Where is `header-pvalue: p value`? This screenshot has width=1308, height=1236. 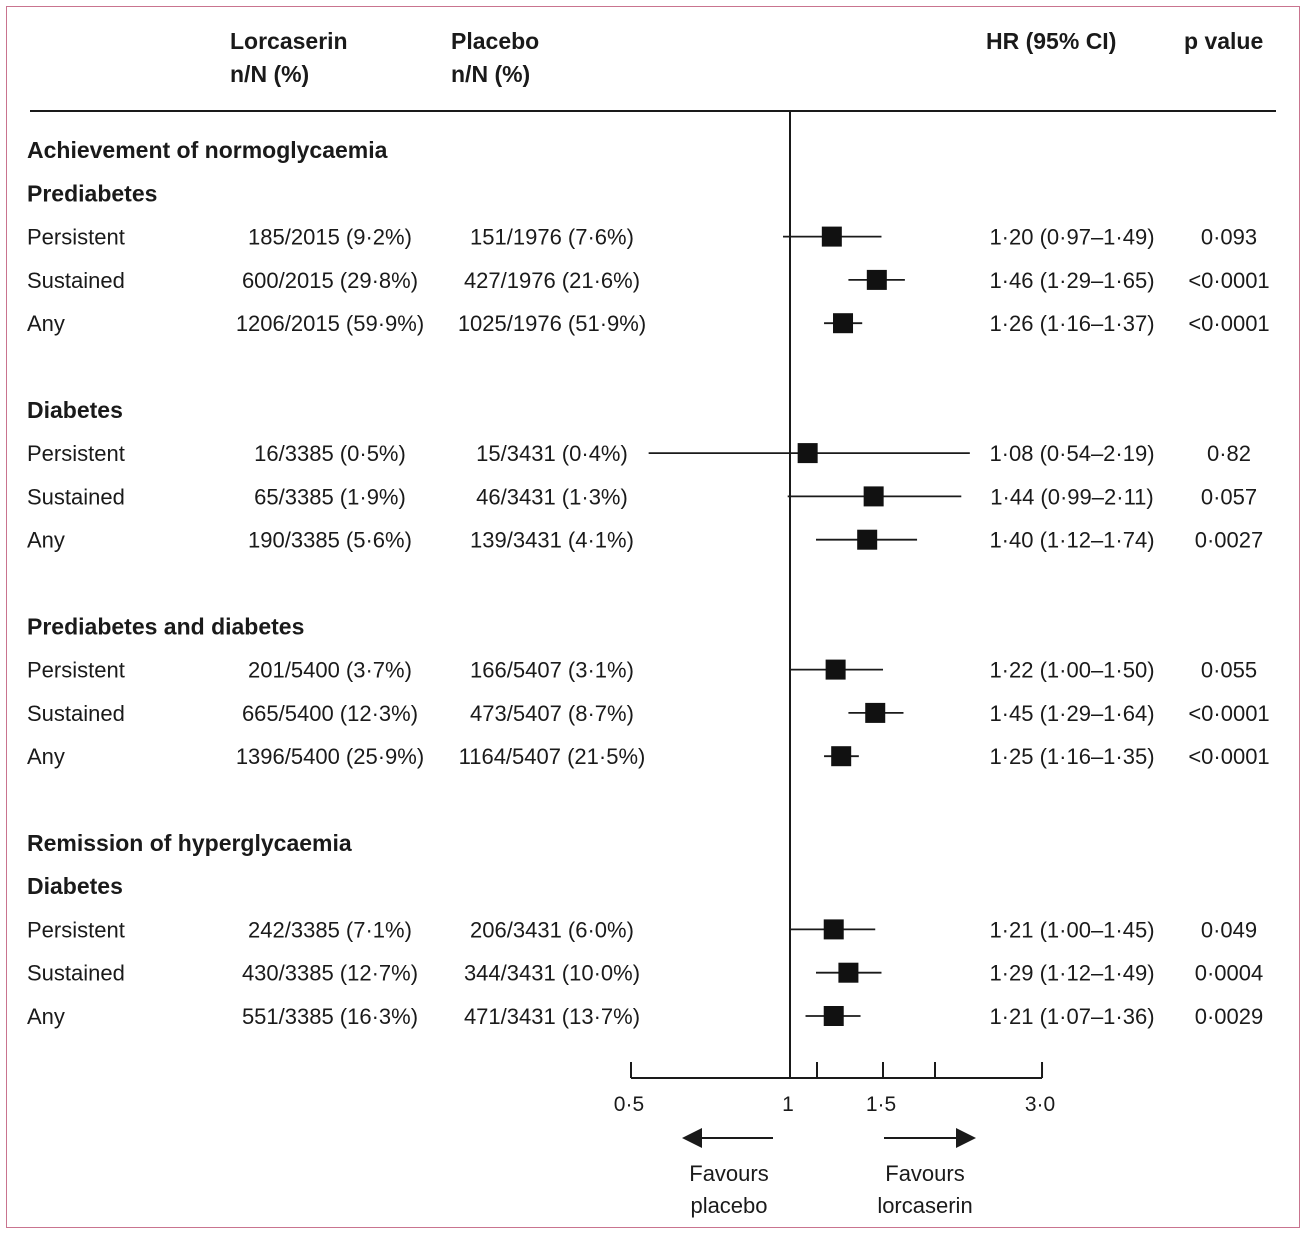 header-pvalue: p value is located at coordinates (1223, 41).